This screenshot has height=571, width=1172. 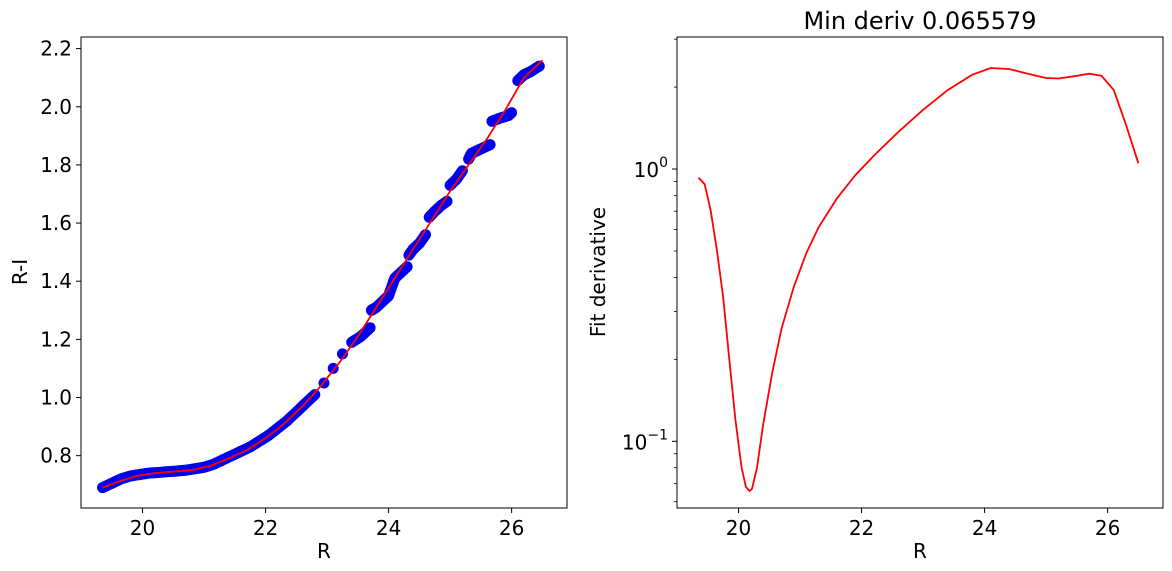 What do you see at coordinates (56, 398) in the screenshot?
I see `y-tick-label: 1.0` at bounding box center [56, 398].